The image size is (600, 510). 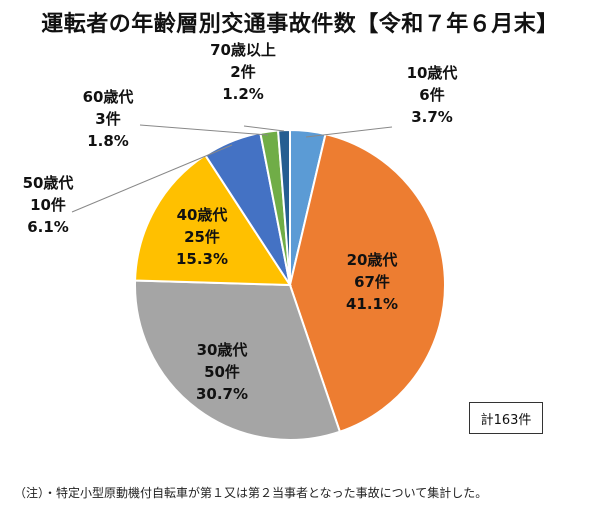 What do you see at coordinates (432, 95) in the screenshot?
I see `slice-label-1: 10歳代 6件 3.7%` at bounding box center [432, 95].